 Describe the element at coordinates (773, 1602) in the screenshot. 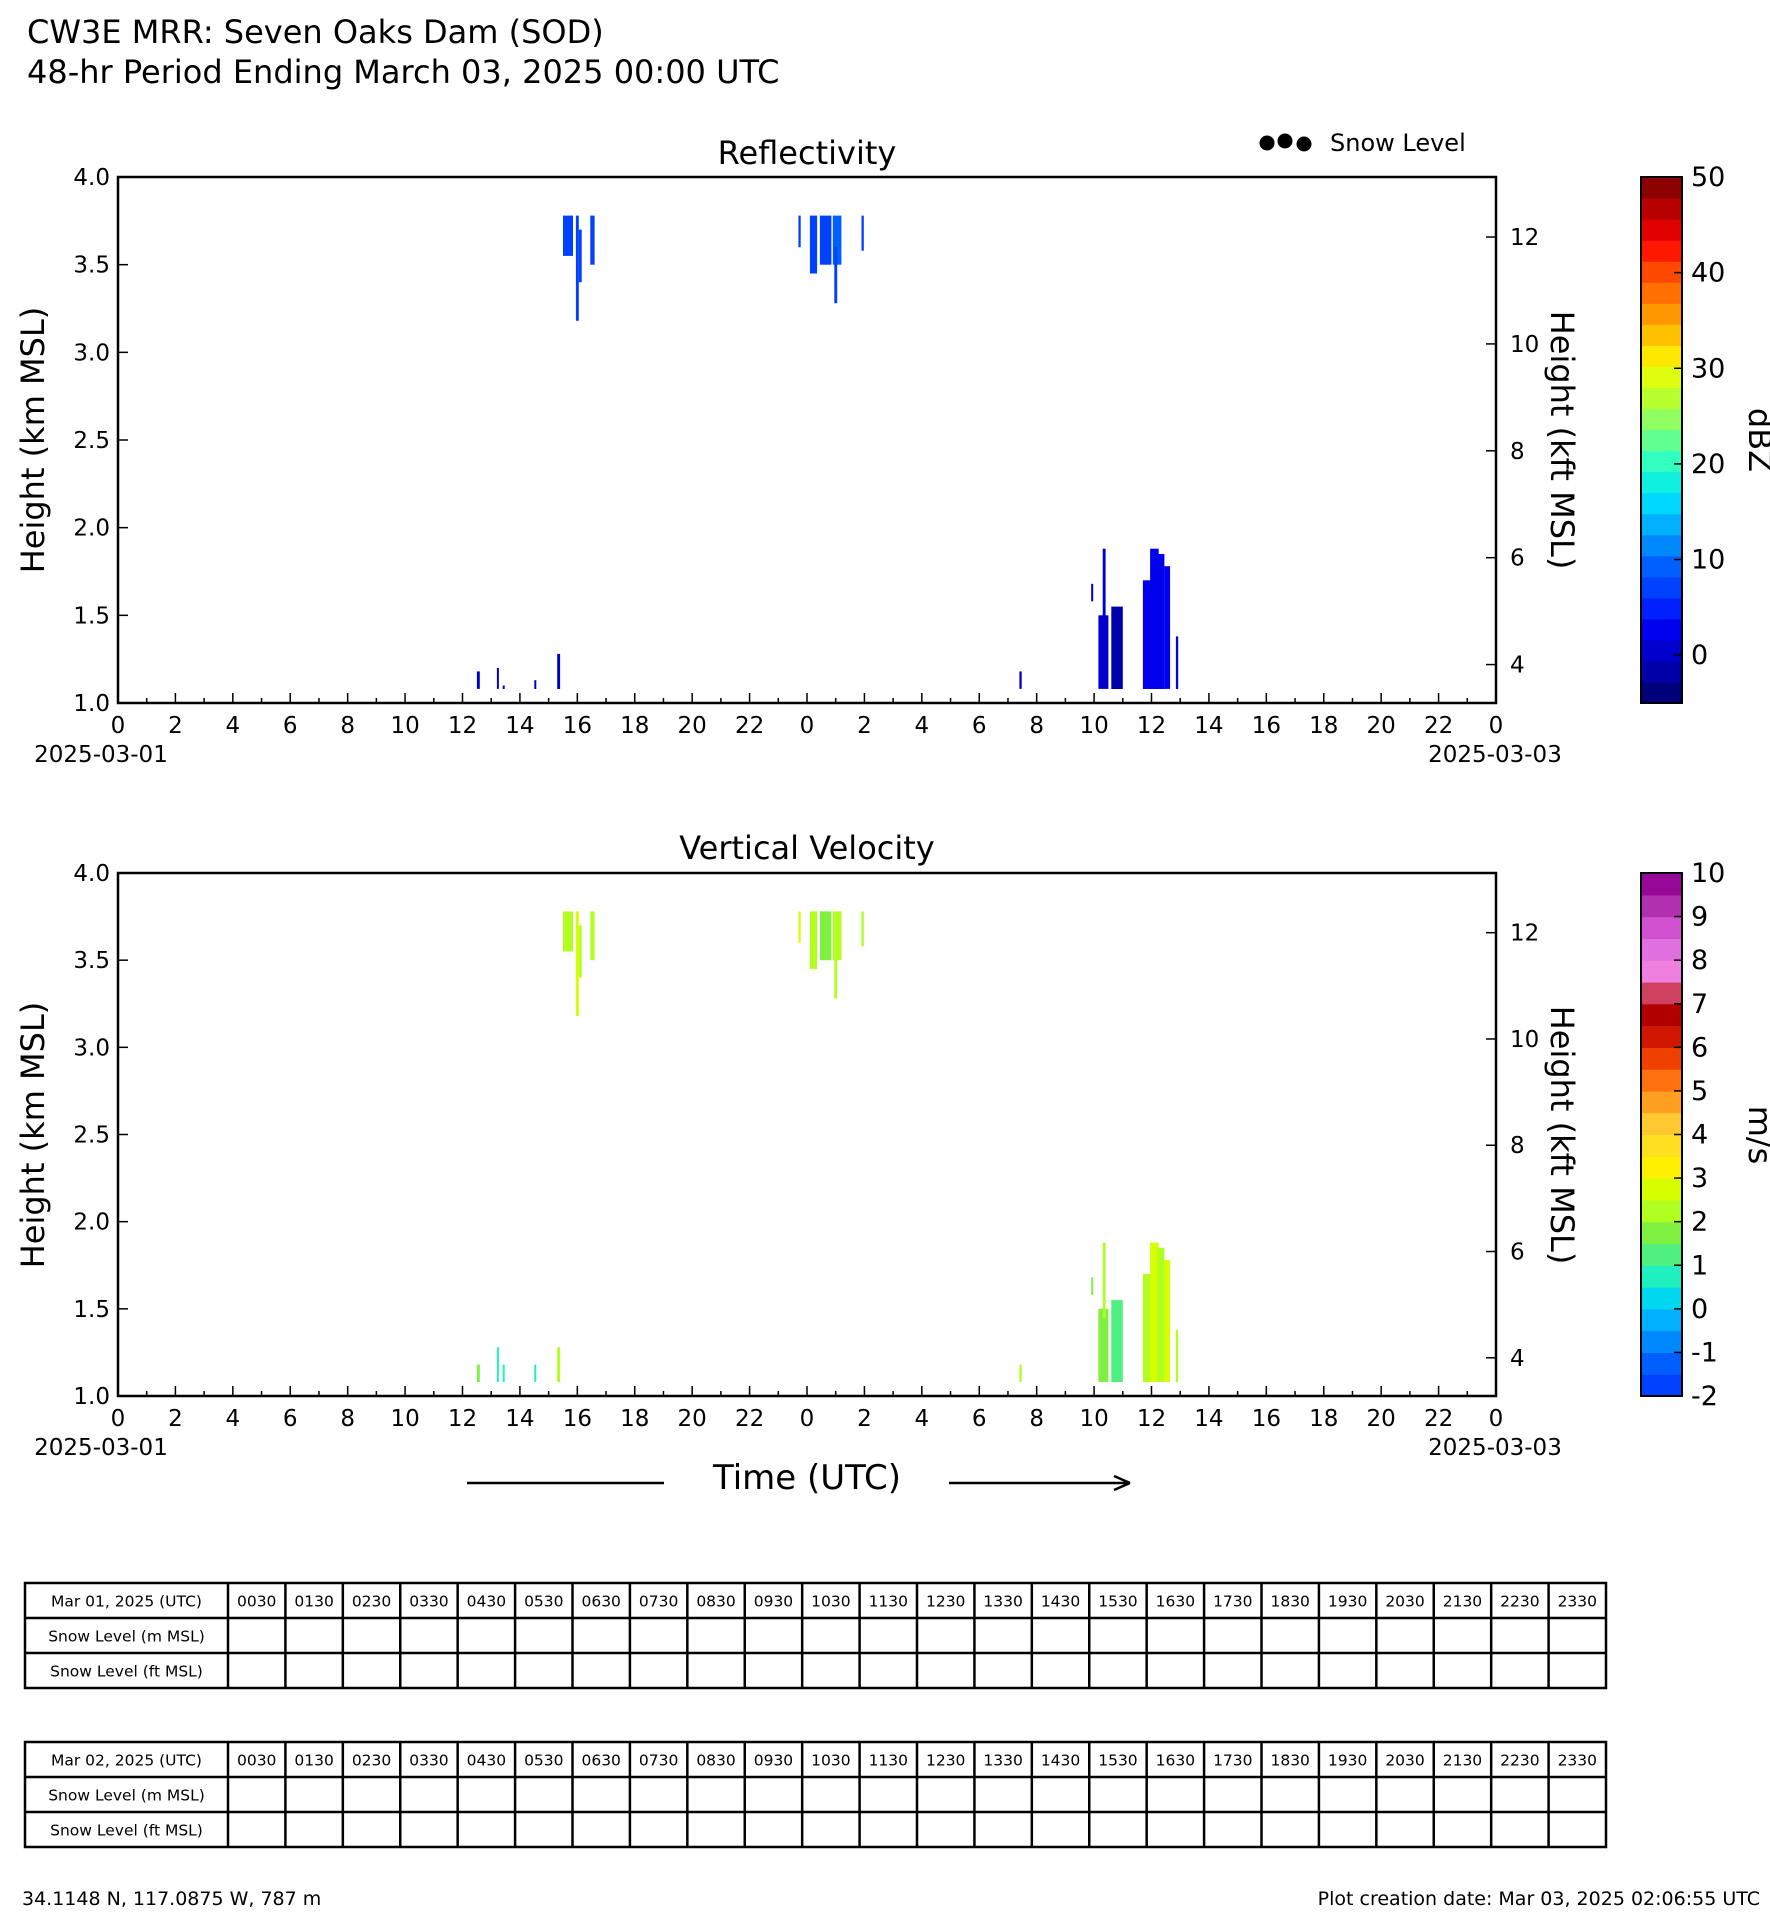

I see `table-time-cell: 0930` at that location.